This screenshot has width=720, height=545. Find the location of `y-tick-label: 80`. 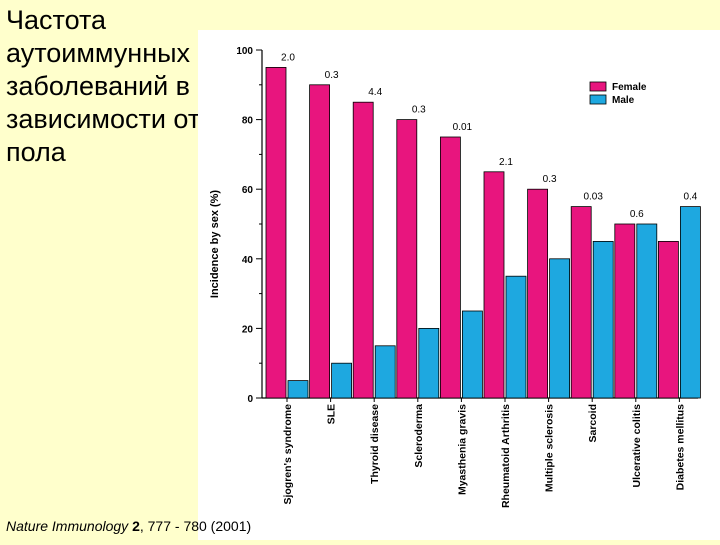

y-tick-label: 80 is located at coordinates (248, 121).